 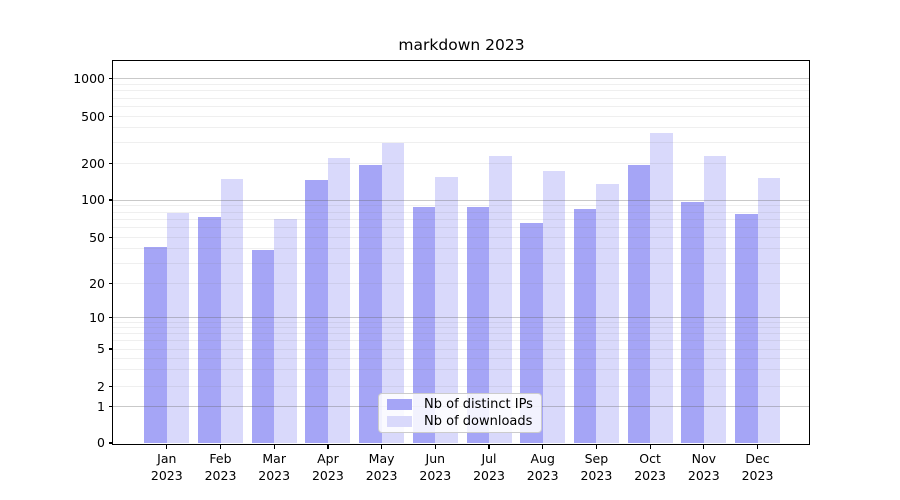 I want to click on x-tick-label: Aug 2023, so click(x=542, y=467).